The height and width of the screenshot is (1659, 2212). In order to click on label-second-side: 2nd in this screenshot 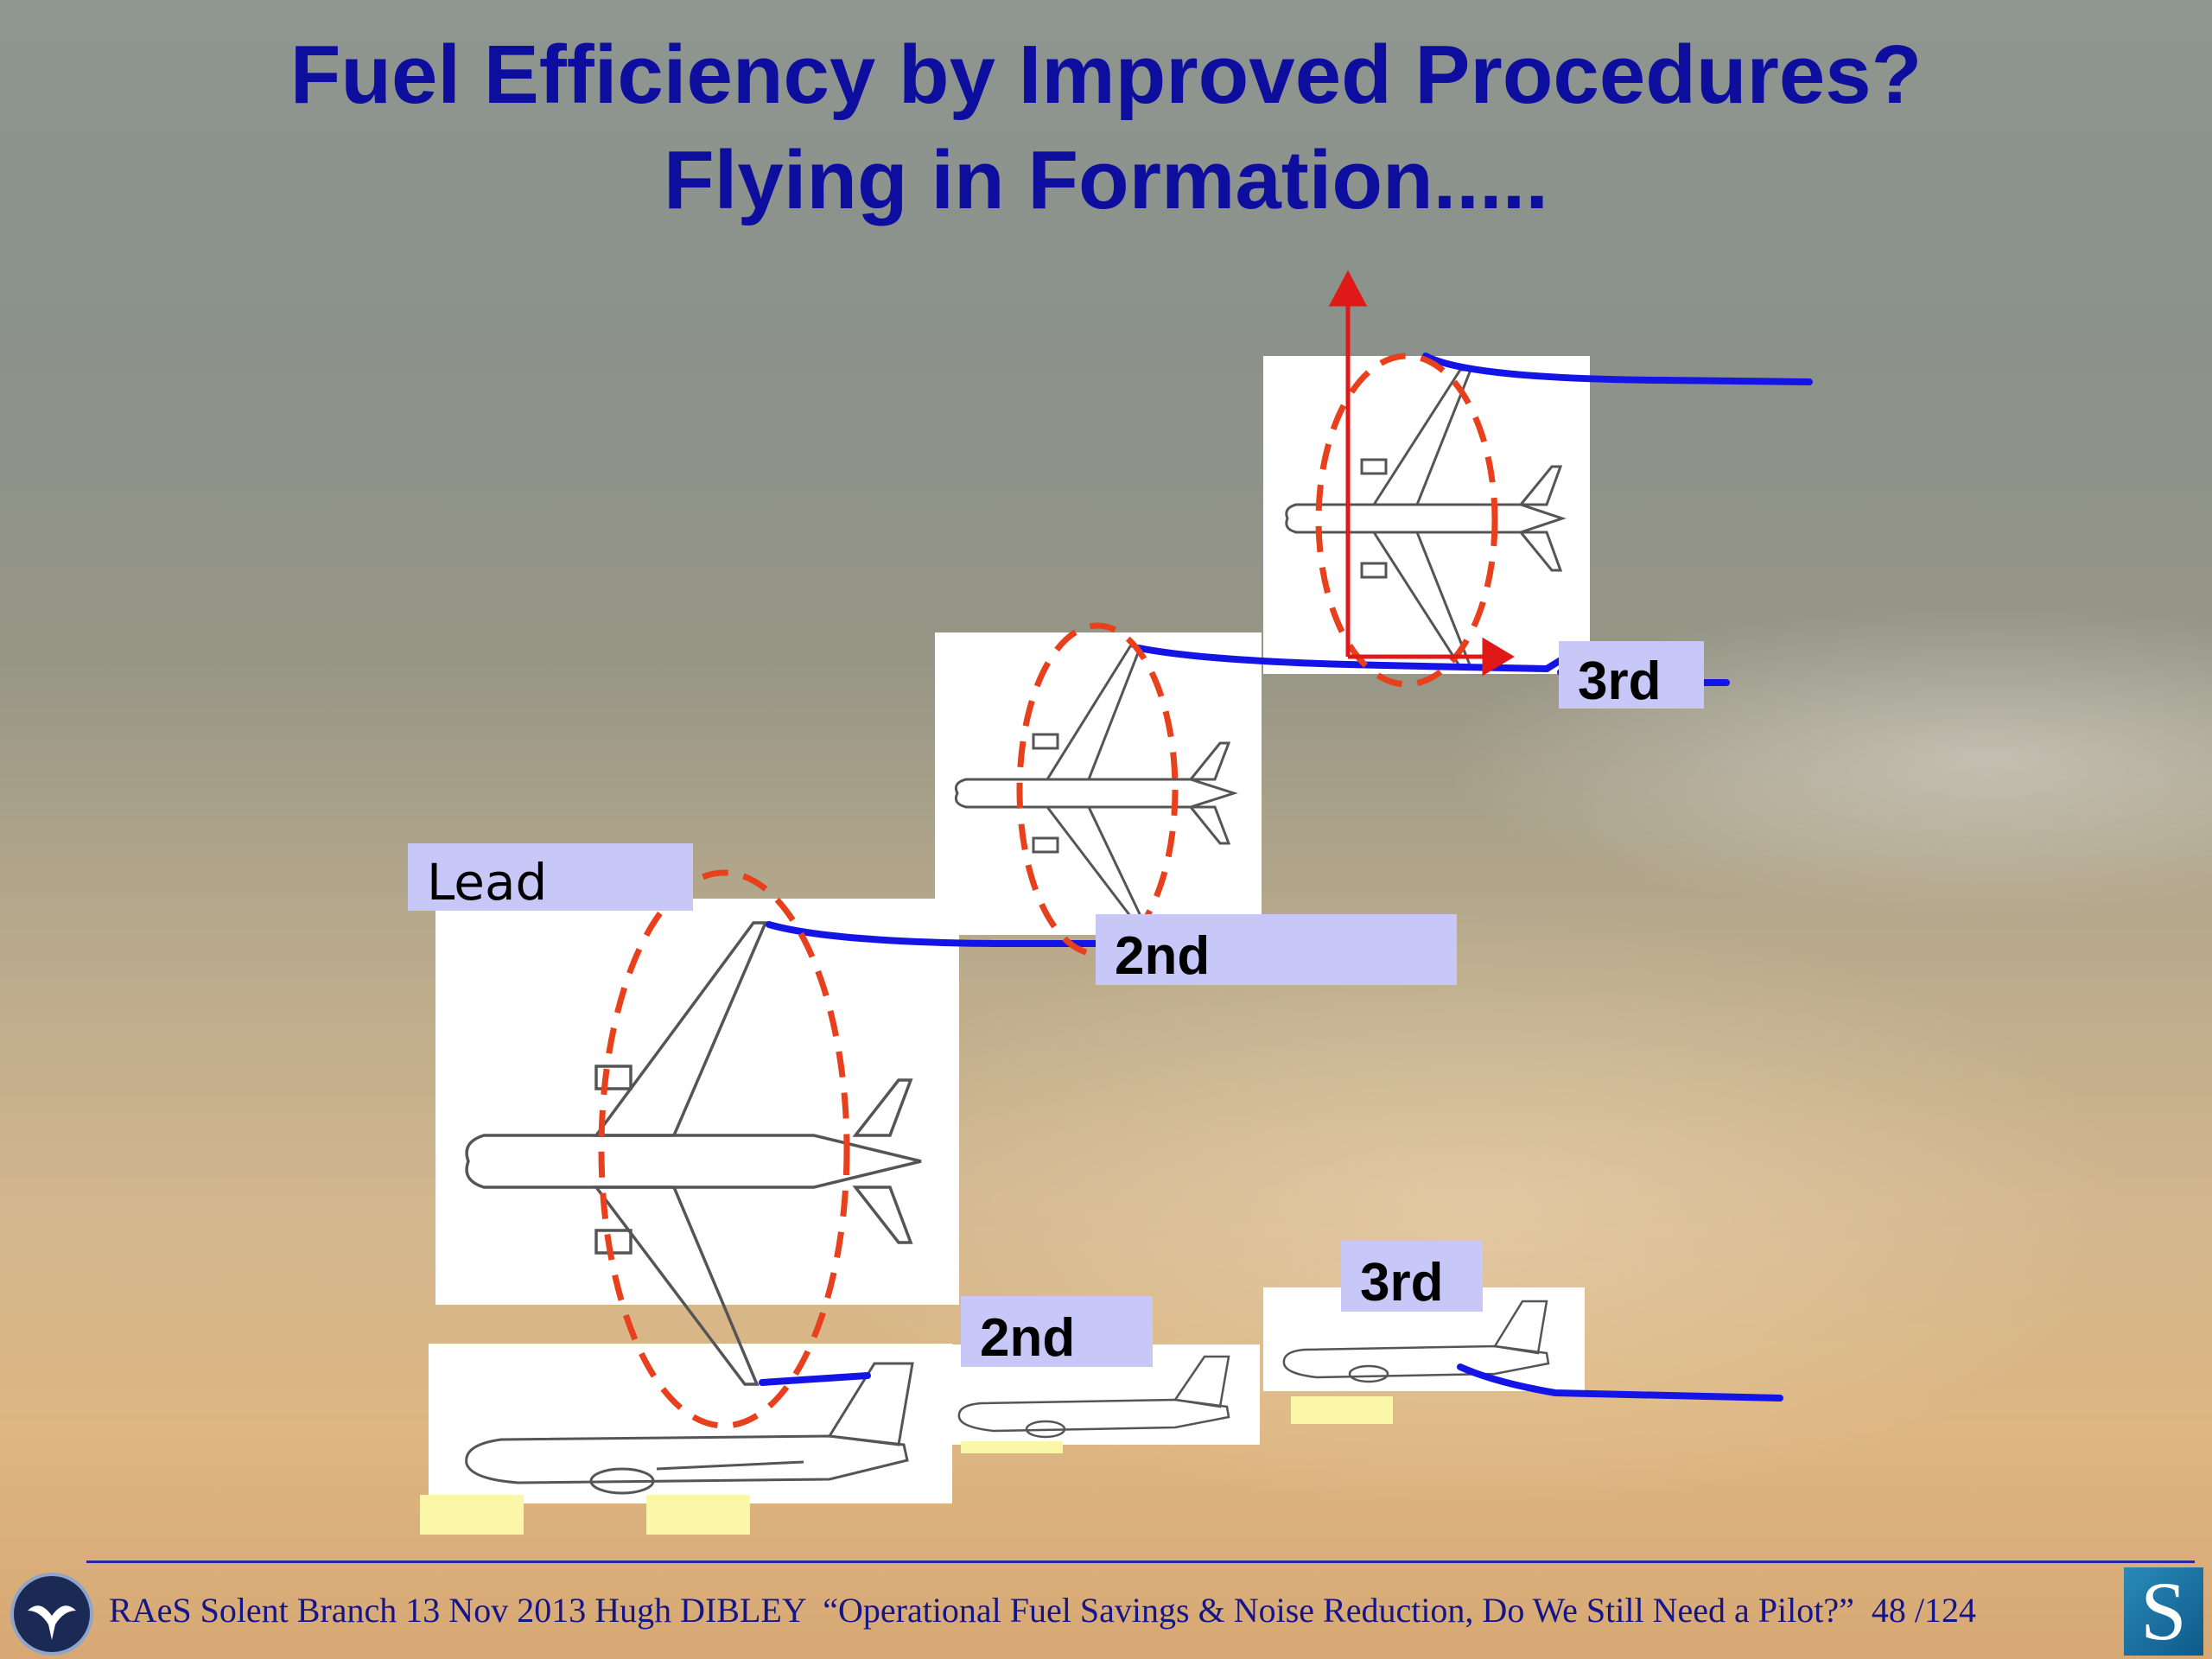, I will do `click(1057, 1331)`.